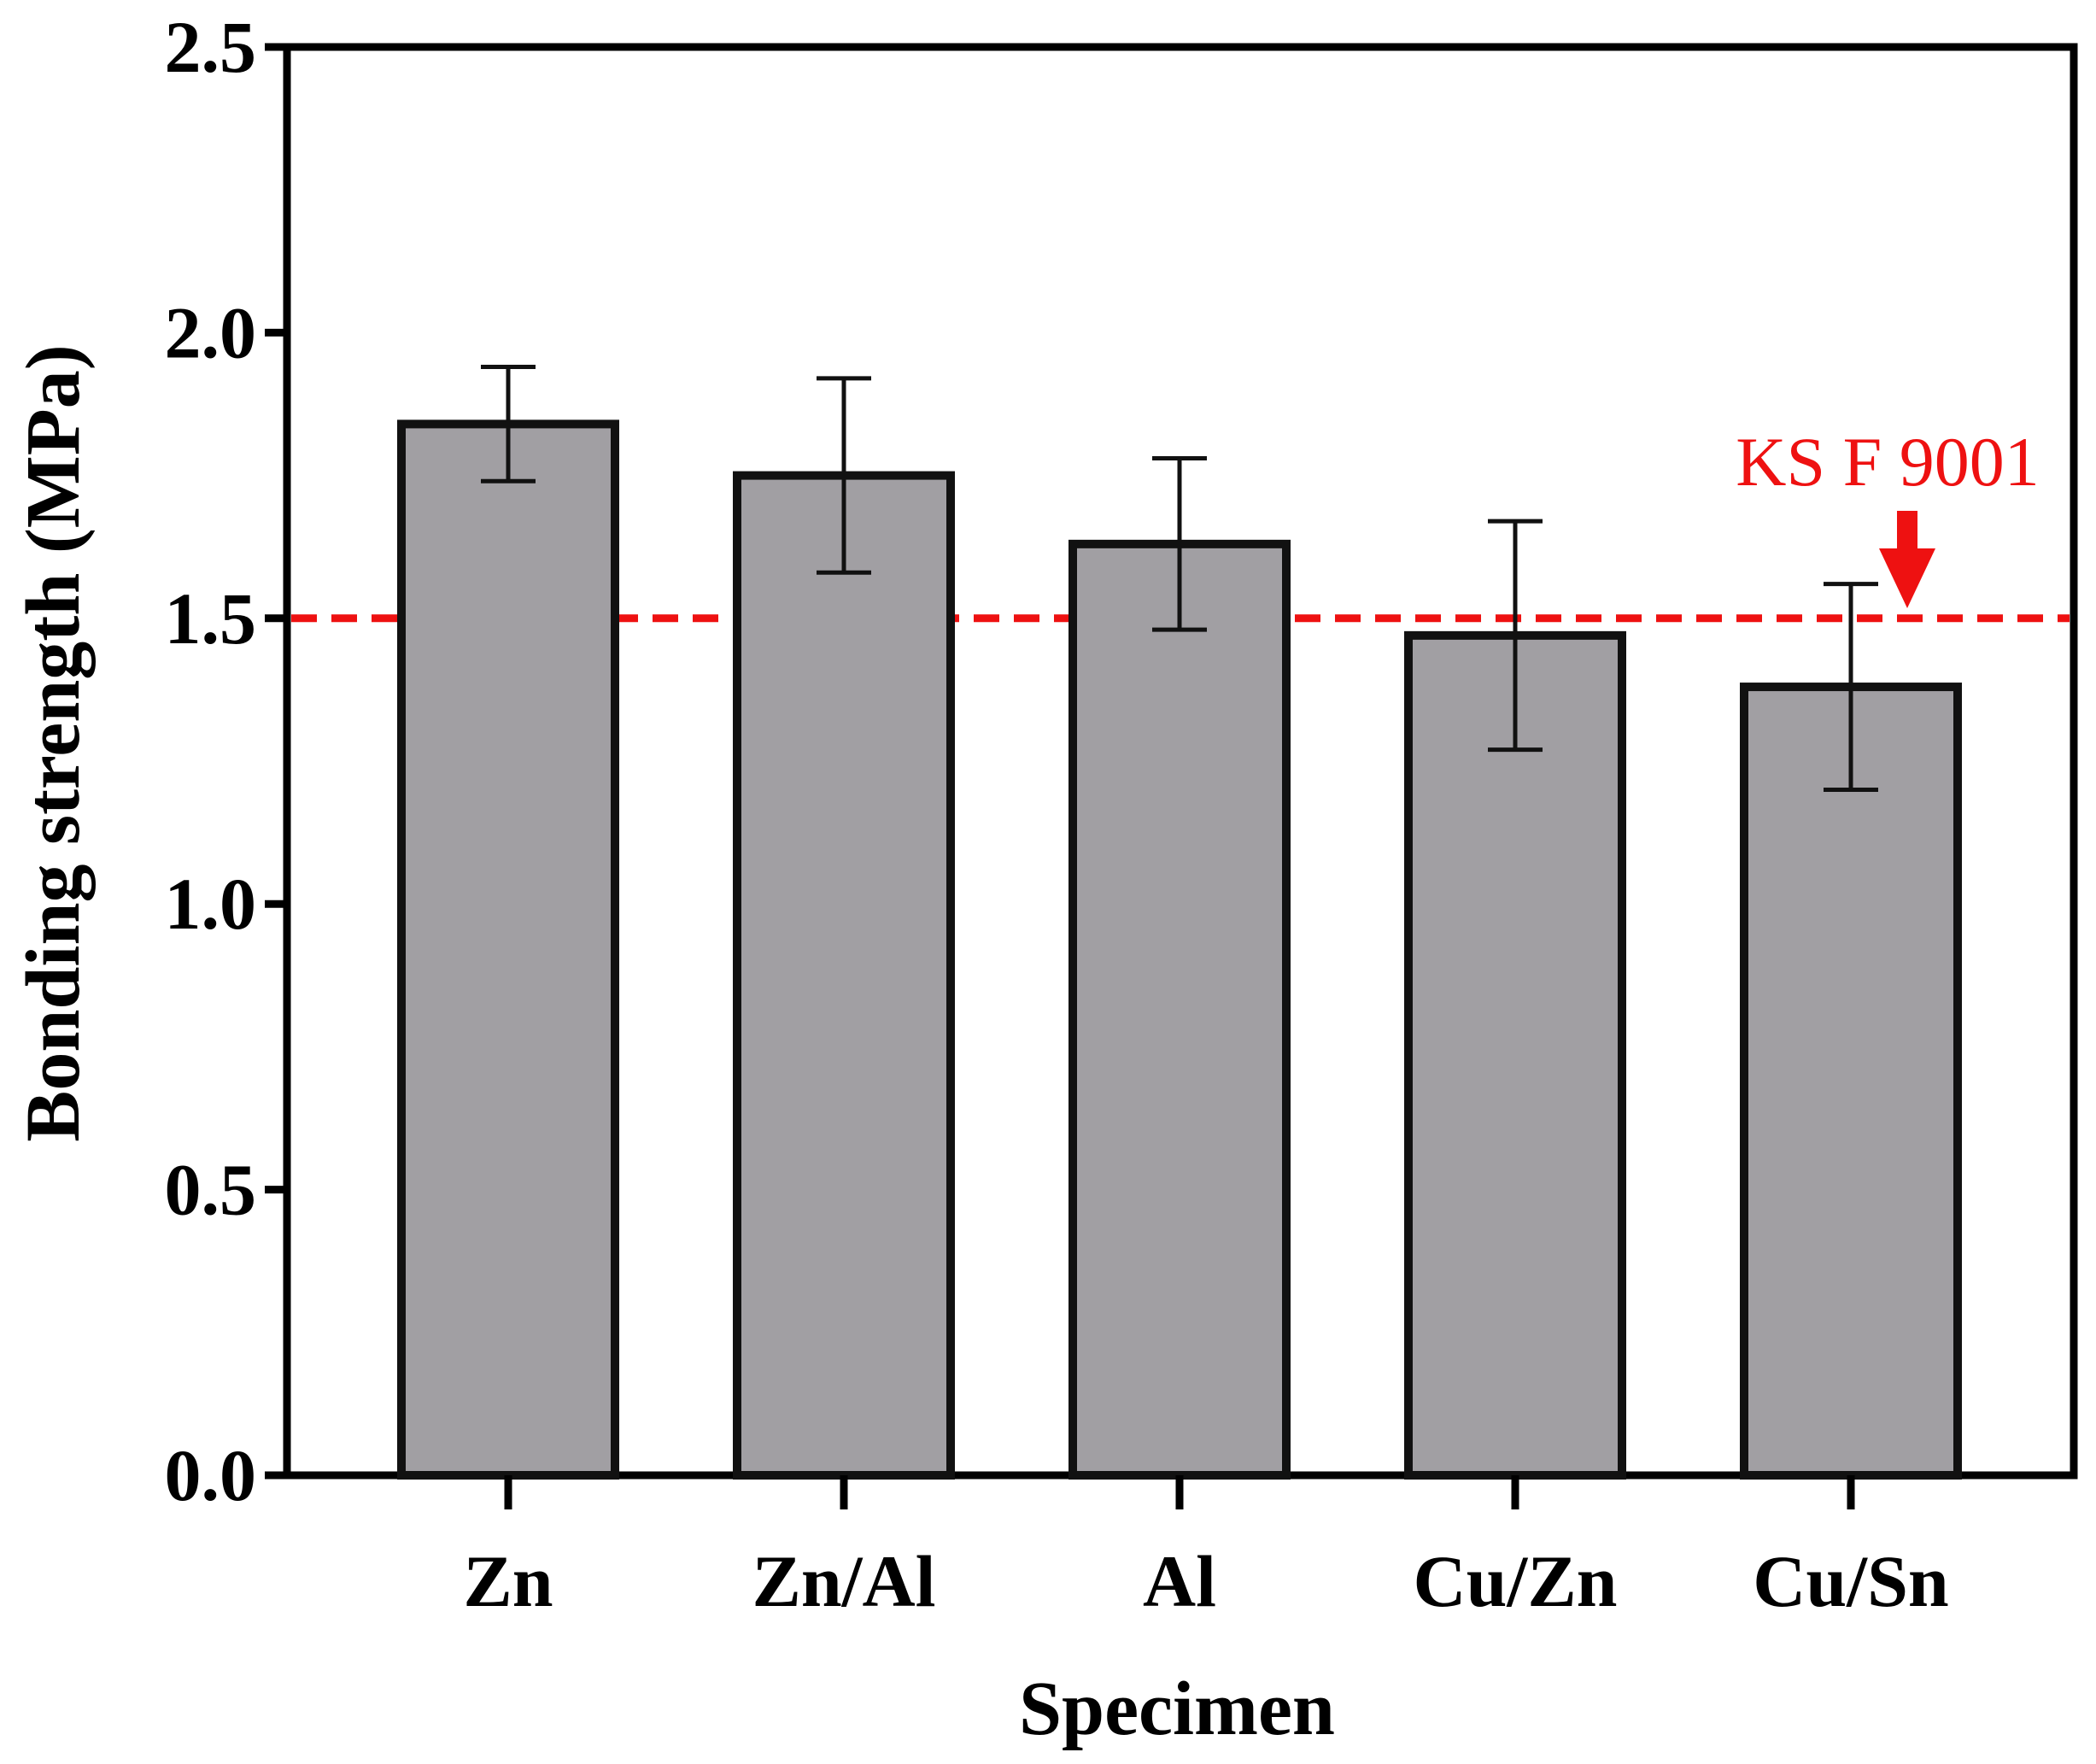 The height and width of the screenshot is (1764, 2096). I want to click on annotation-label: KS F 9001, so click(1888, 462).